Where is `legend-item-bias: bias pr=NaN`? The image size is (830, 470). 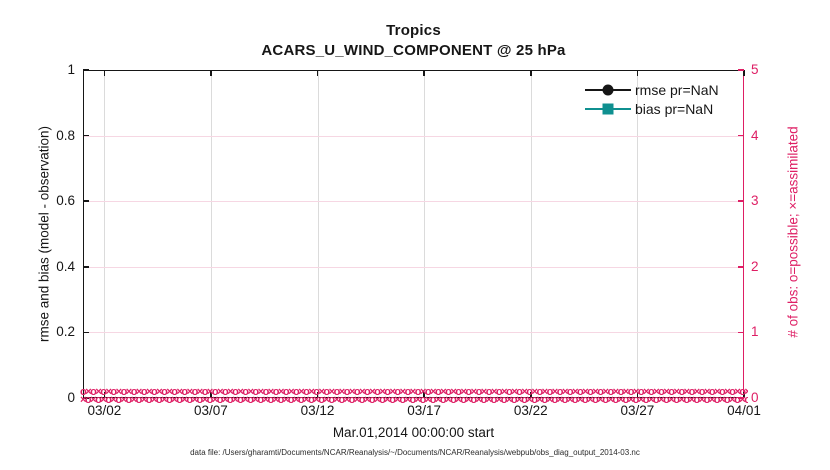
legend-item-bias: bias pr=NaN is located at coordinates (652, 108).